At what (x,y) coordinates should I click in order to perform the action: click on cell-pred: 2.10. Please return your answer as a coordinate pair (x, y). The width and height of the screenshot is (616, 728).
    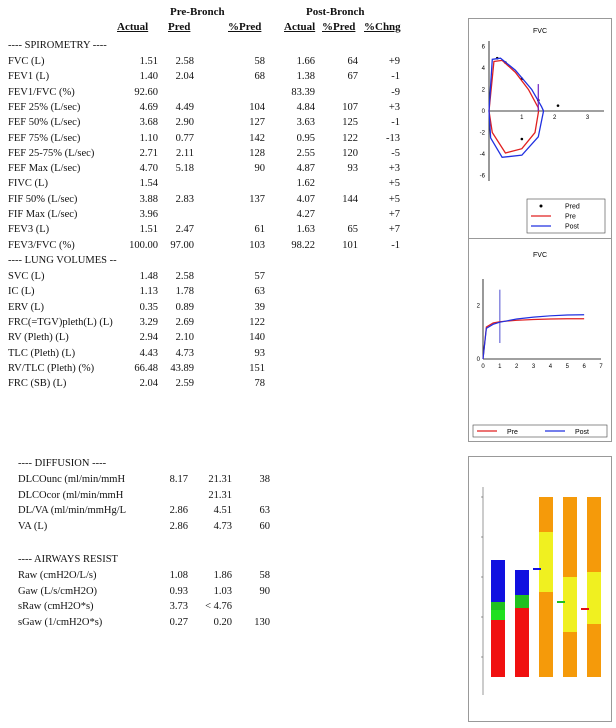
    Looking at the image, I should click on (184, 338).